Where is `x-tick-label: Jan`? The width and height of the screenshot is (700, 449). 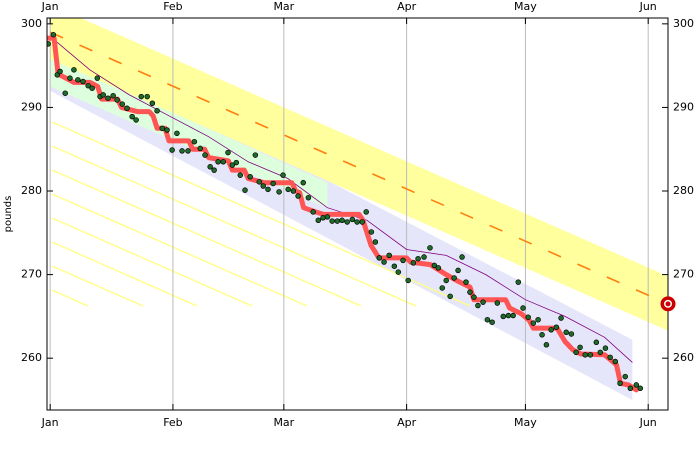 x-tick-label: Jan is located at coordinates (50, 422).